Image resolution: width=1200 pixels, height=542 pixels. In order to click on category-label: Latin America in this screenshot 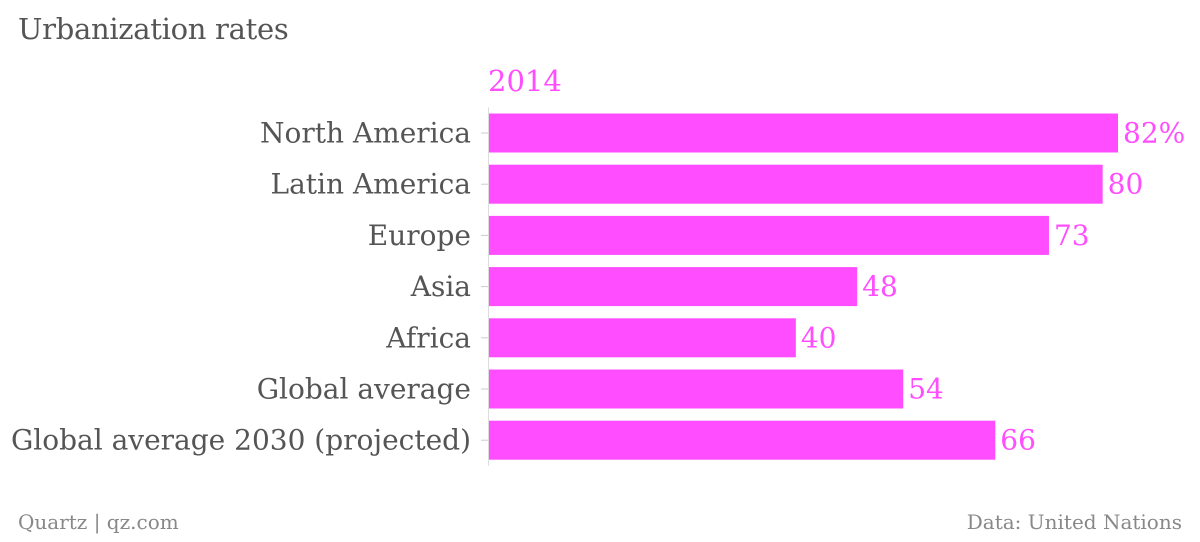, I will do `click(371, 184)`.